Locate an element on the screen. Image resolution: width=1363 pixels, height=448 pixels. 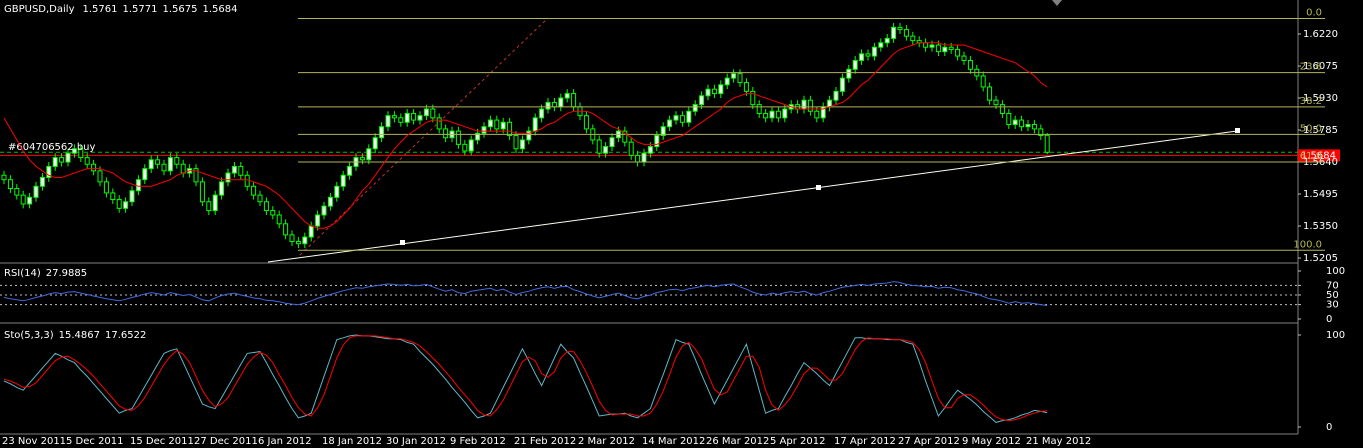
chart-header: GBPUSD,Daily 1.5761 1.5771 1.5675 1.5684 is located at coordinates (121, 9).